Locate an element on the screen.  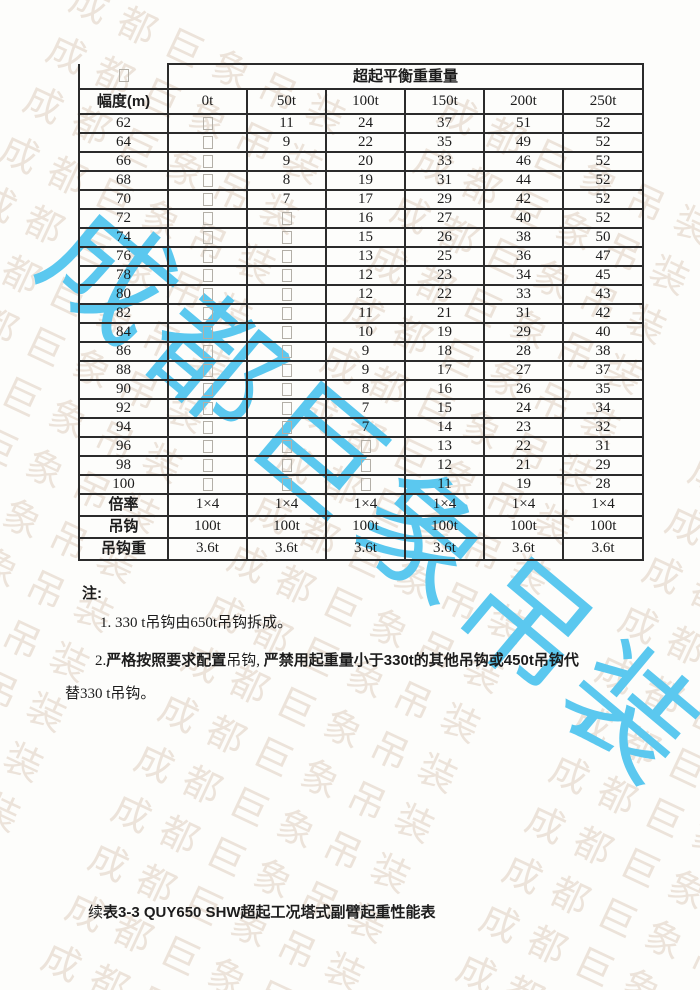
table-footer-row: 吊钩重 3.6t 3.6t 3.6t 3.6t 3.6t 3.6t is located at coordinates (361, 549).